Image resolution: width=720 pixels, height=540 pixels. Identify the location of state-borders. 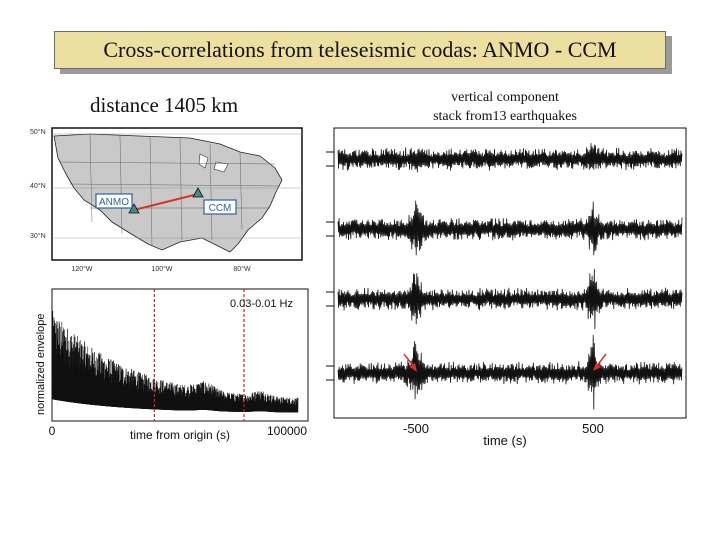
(170, 190).